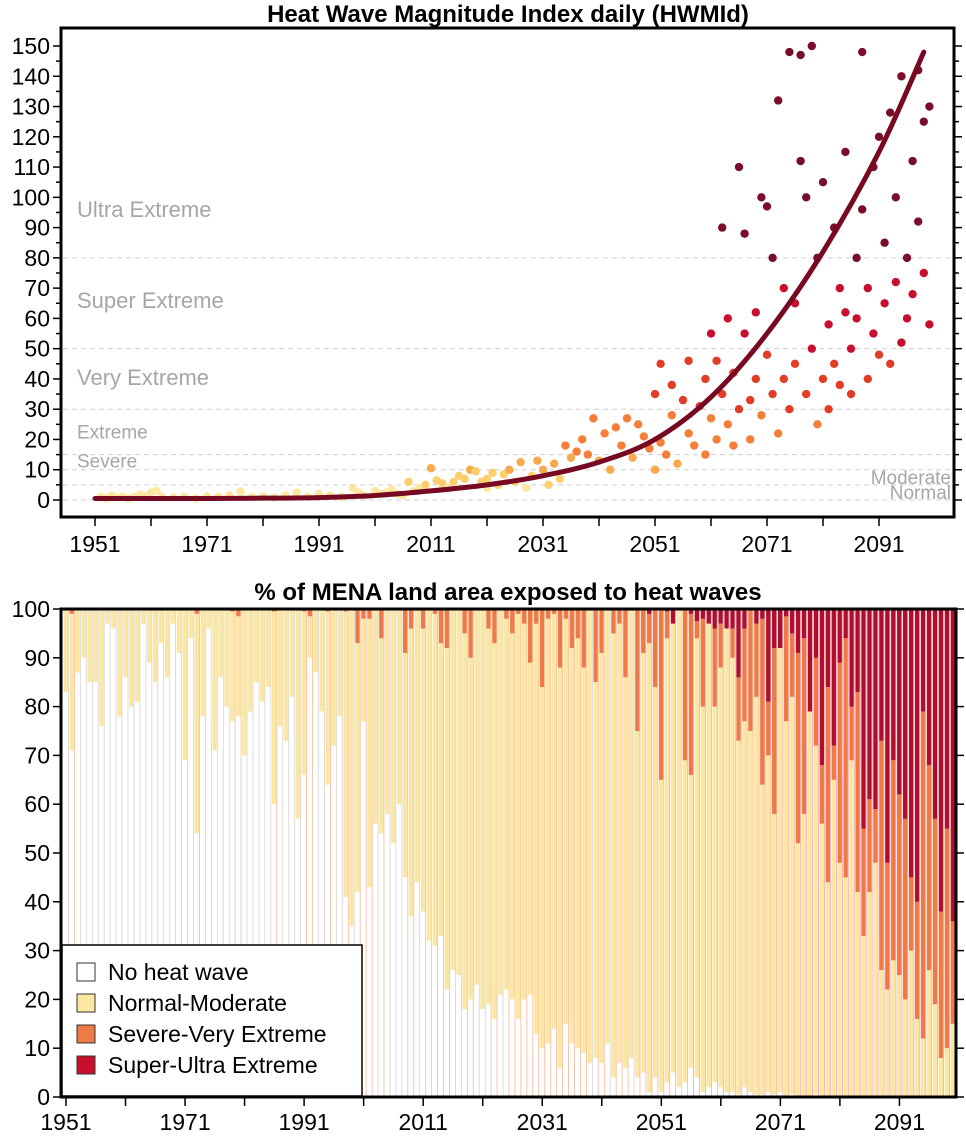 The image size is (966, 1136). Describe the element at coordinates (31, 197) in the screenshot. I see `y-tick-label: 100` at that location.